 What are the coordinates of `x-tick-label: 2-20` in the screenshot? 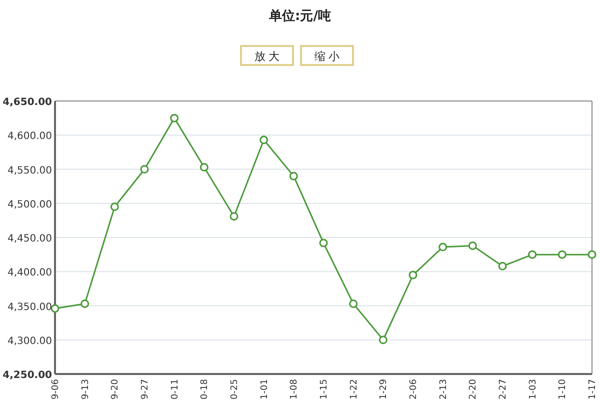 It's located at (473, 389).